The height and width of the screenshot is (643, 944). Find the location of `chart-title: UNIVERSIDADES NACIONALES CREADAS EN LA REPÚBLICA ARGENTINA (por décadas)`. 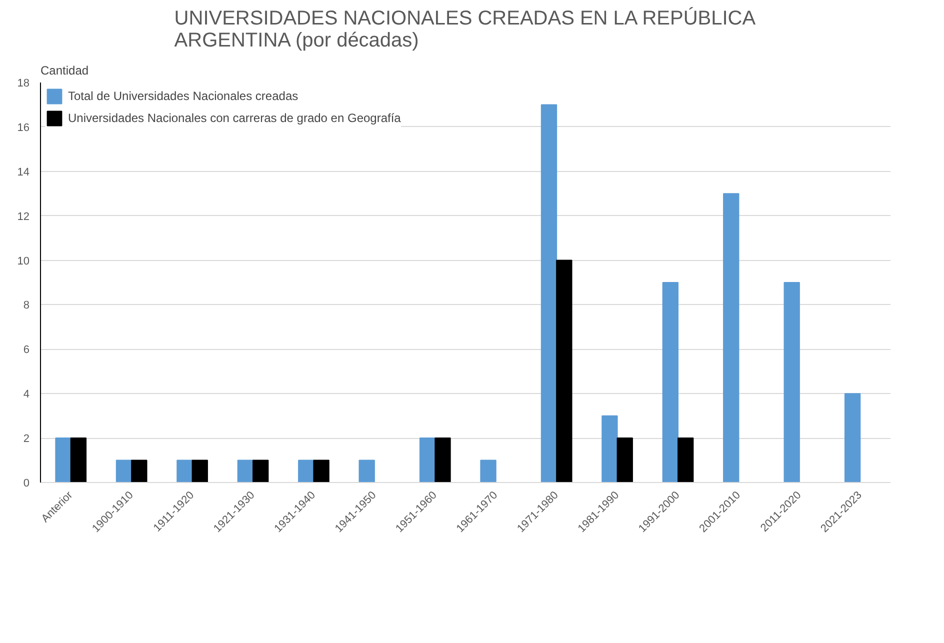

chart-title: UNIVERSIDADES NACIONALES CREADAS EN LA REPÚBLICA ARGENTINA (por décadas) is located at coordinates (465, 29).